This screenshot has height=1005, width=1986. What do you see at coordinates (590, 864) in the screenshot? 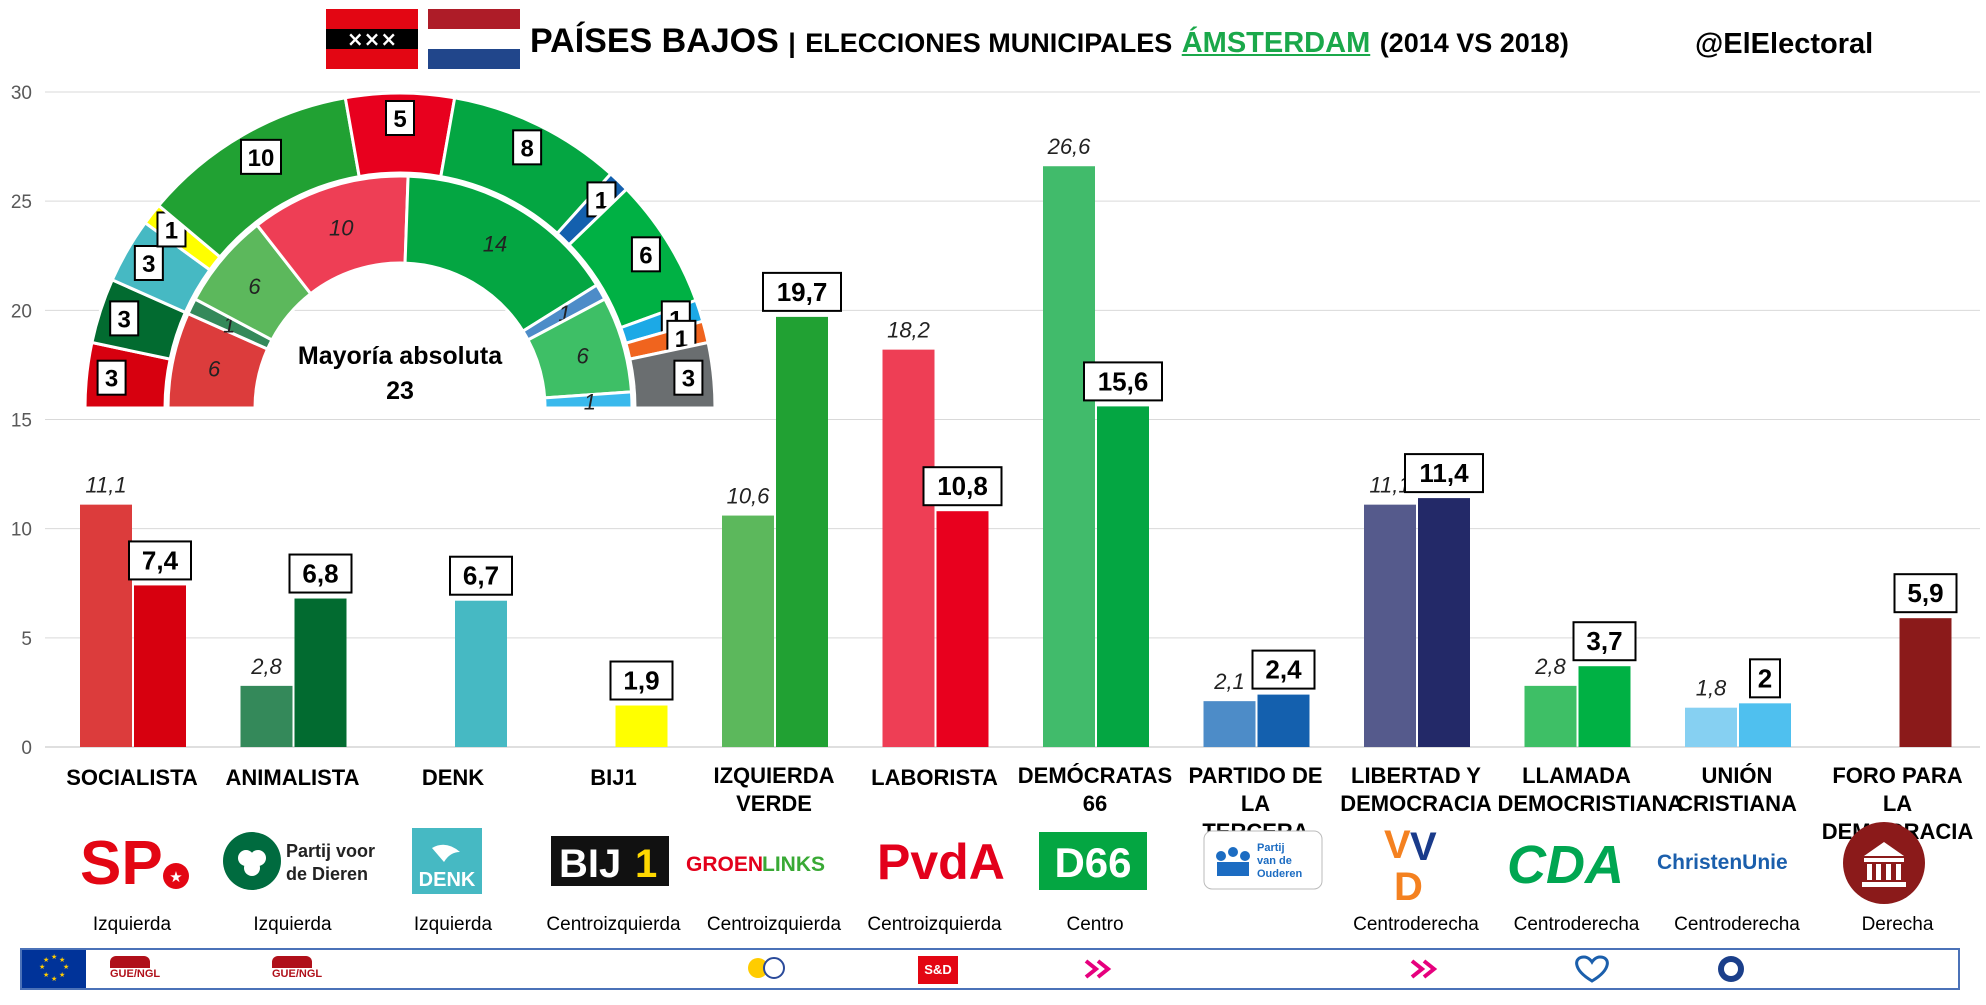
I see `svg-text: BIJ` at bounding box center [590, 864].